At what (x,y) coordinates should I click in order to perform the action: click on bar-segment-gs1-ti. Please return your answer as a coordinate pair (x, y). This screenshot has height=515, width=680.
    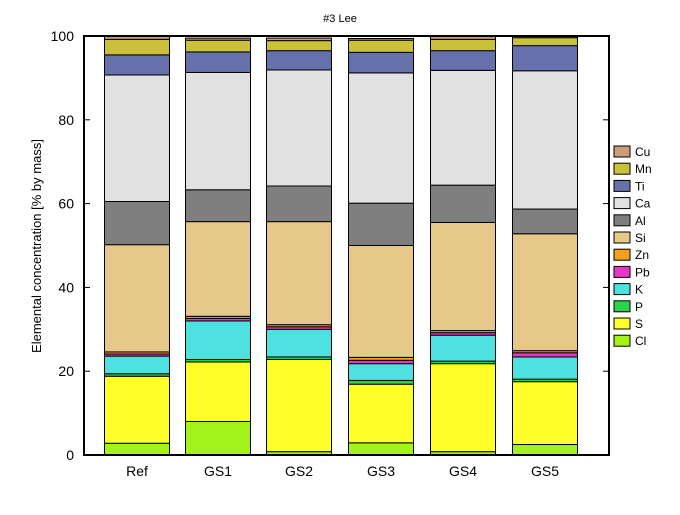
    Looking at the image, I should click on (218, 62).